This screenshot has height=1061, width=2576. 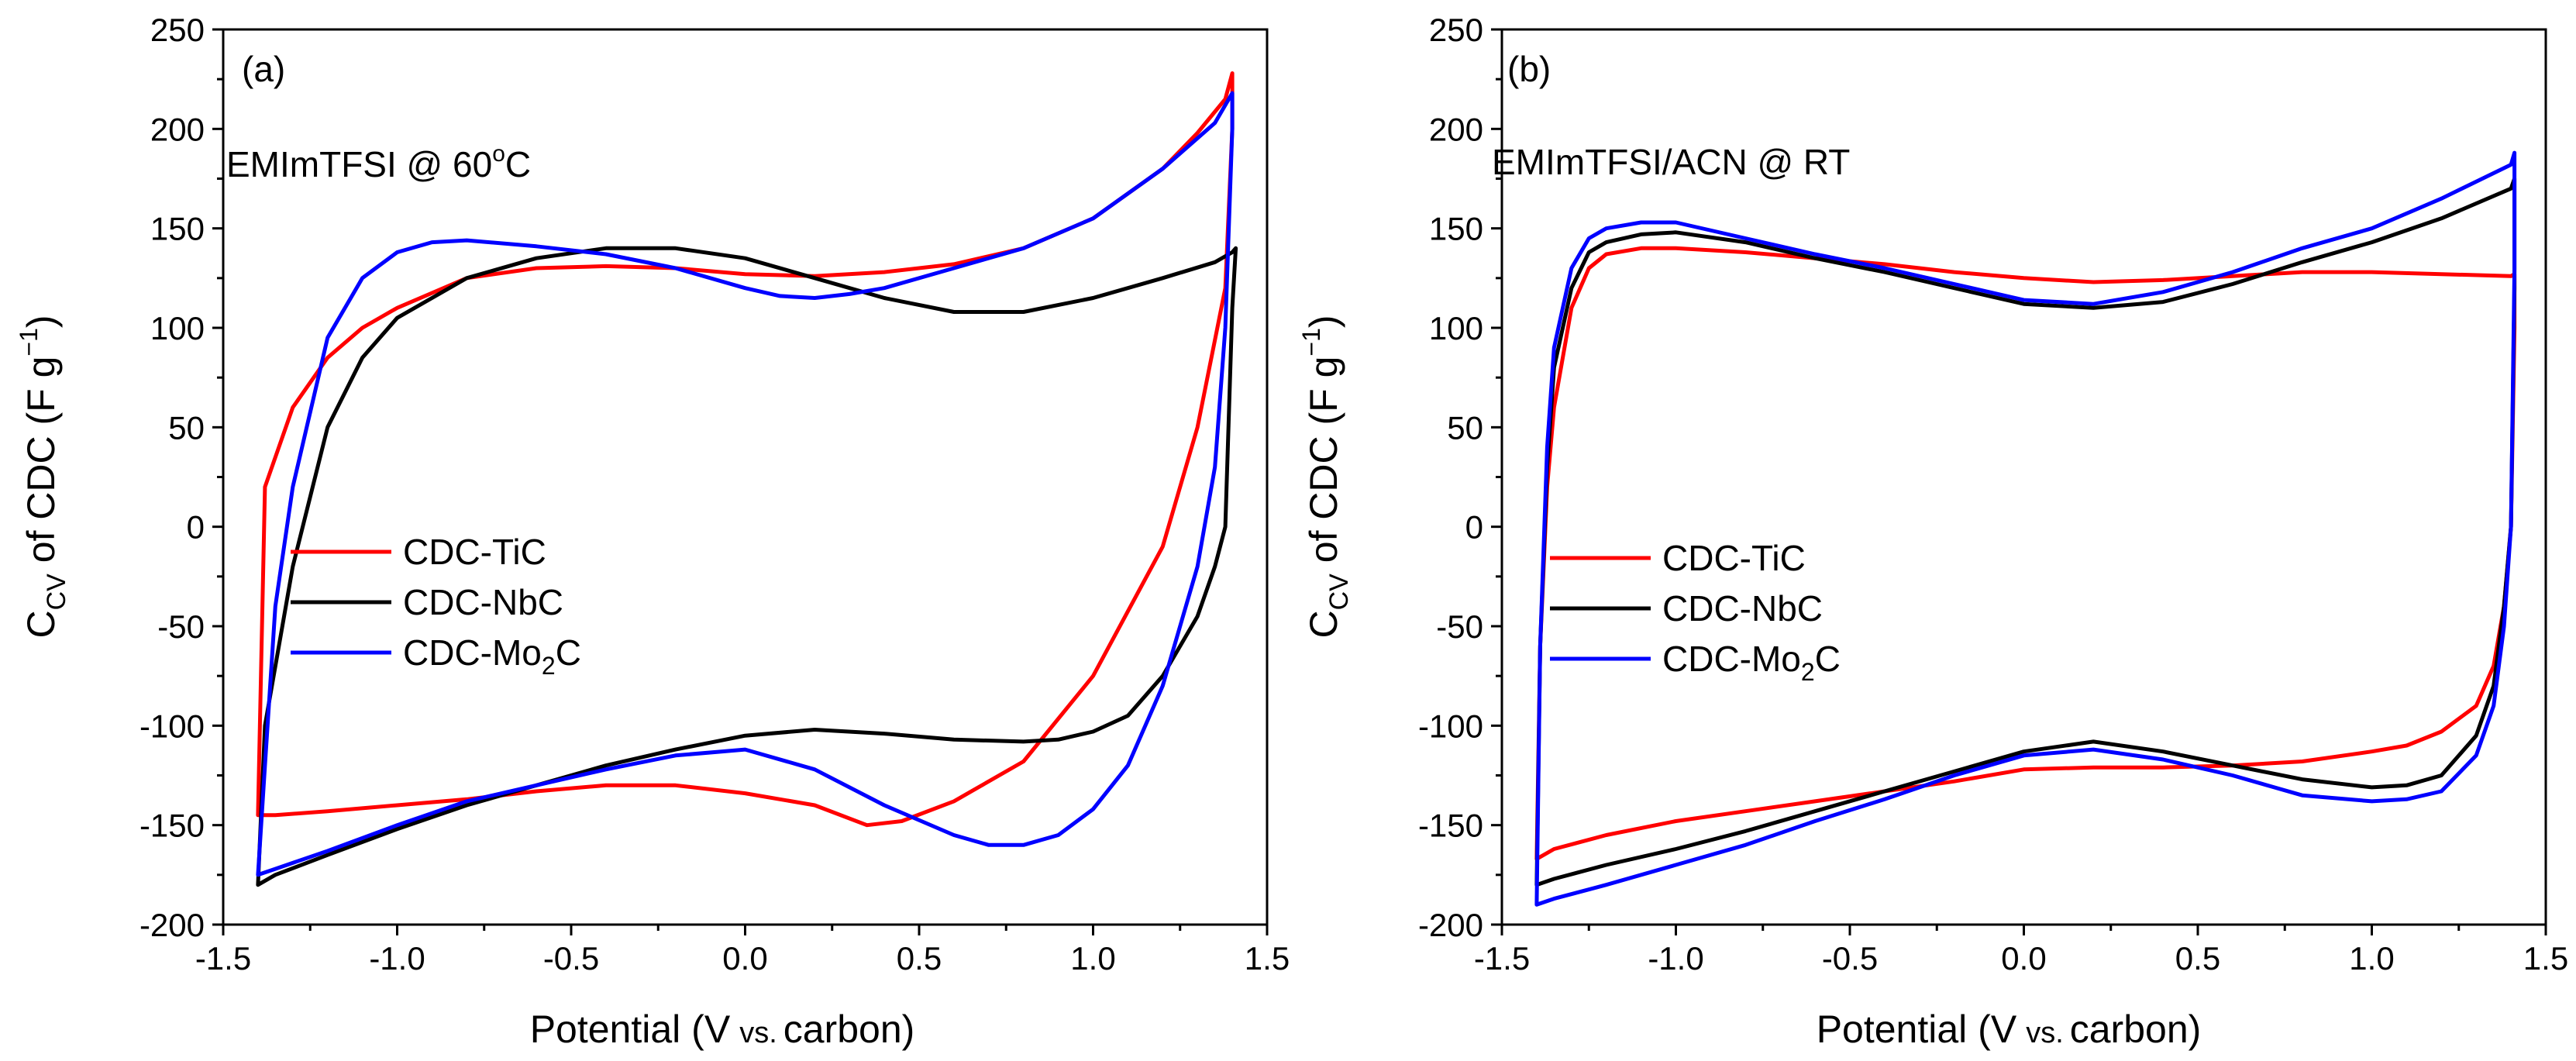 What do you see at coordinates (1456, 30) in the screenshot?
I see `panel-b-ytick-label: 250` at bounding box center [1456, 30].